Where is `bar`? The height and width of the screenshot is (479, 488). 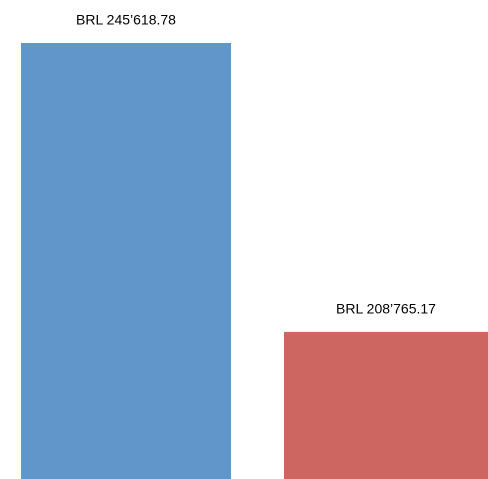
bar is located at coordinates (386, 405).